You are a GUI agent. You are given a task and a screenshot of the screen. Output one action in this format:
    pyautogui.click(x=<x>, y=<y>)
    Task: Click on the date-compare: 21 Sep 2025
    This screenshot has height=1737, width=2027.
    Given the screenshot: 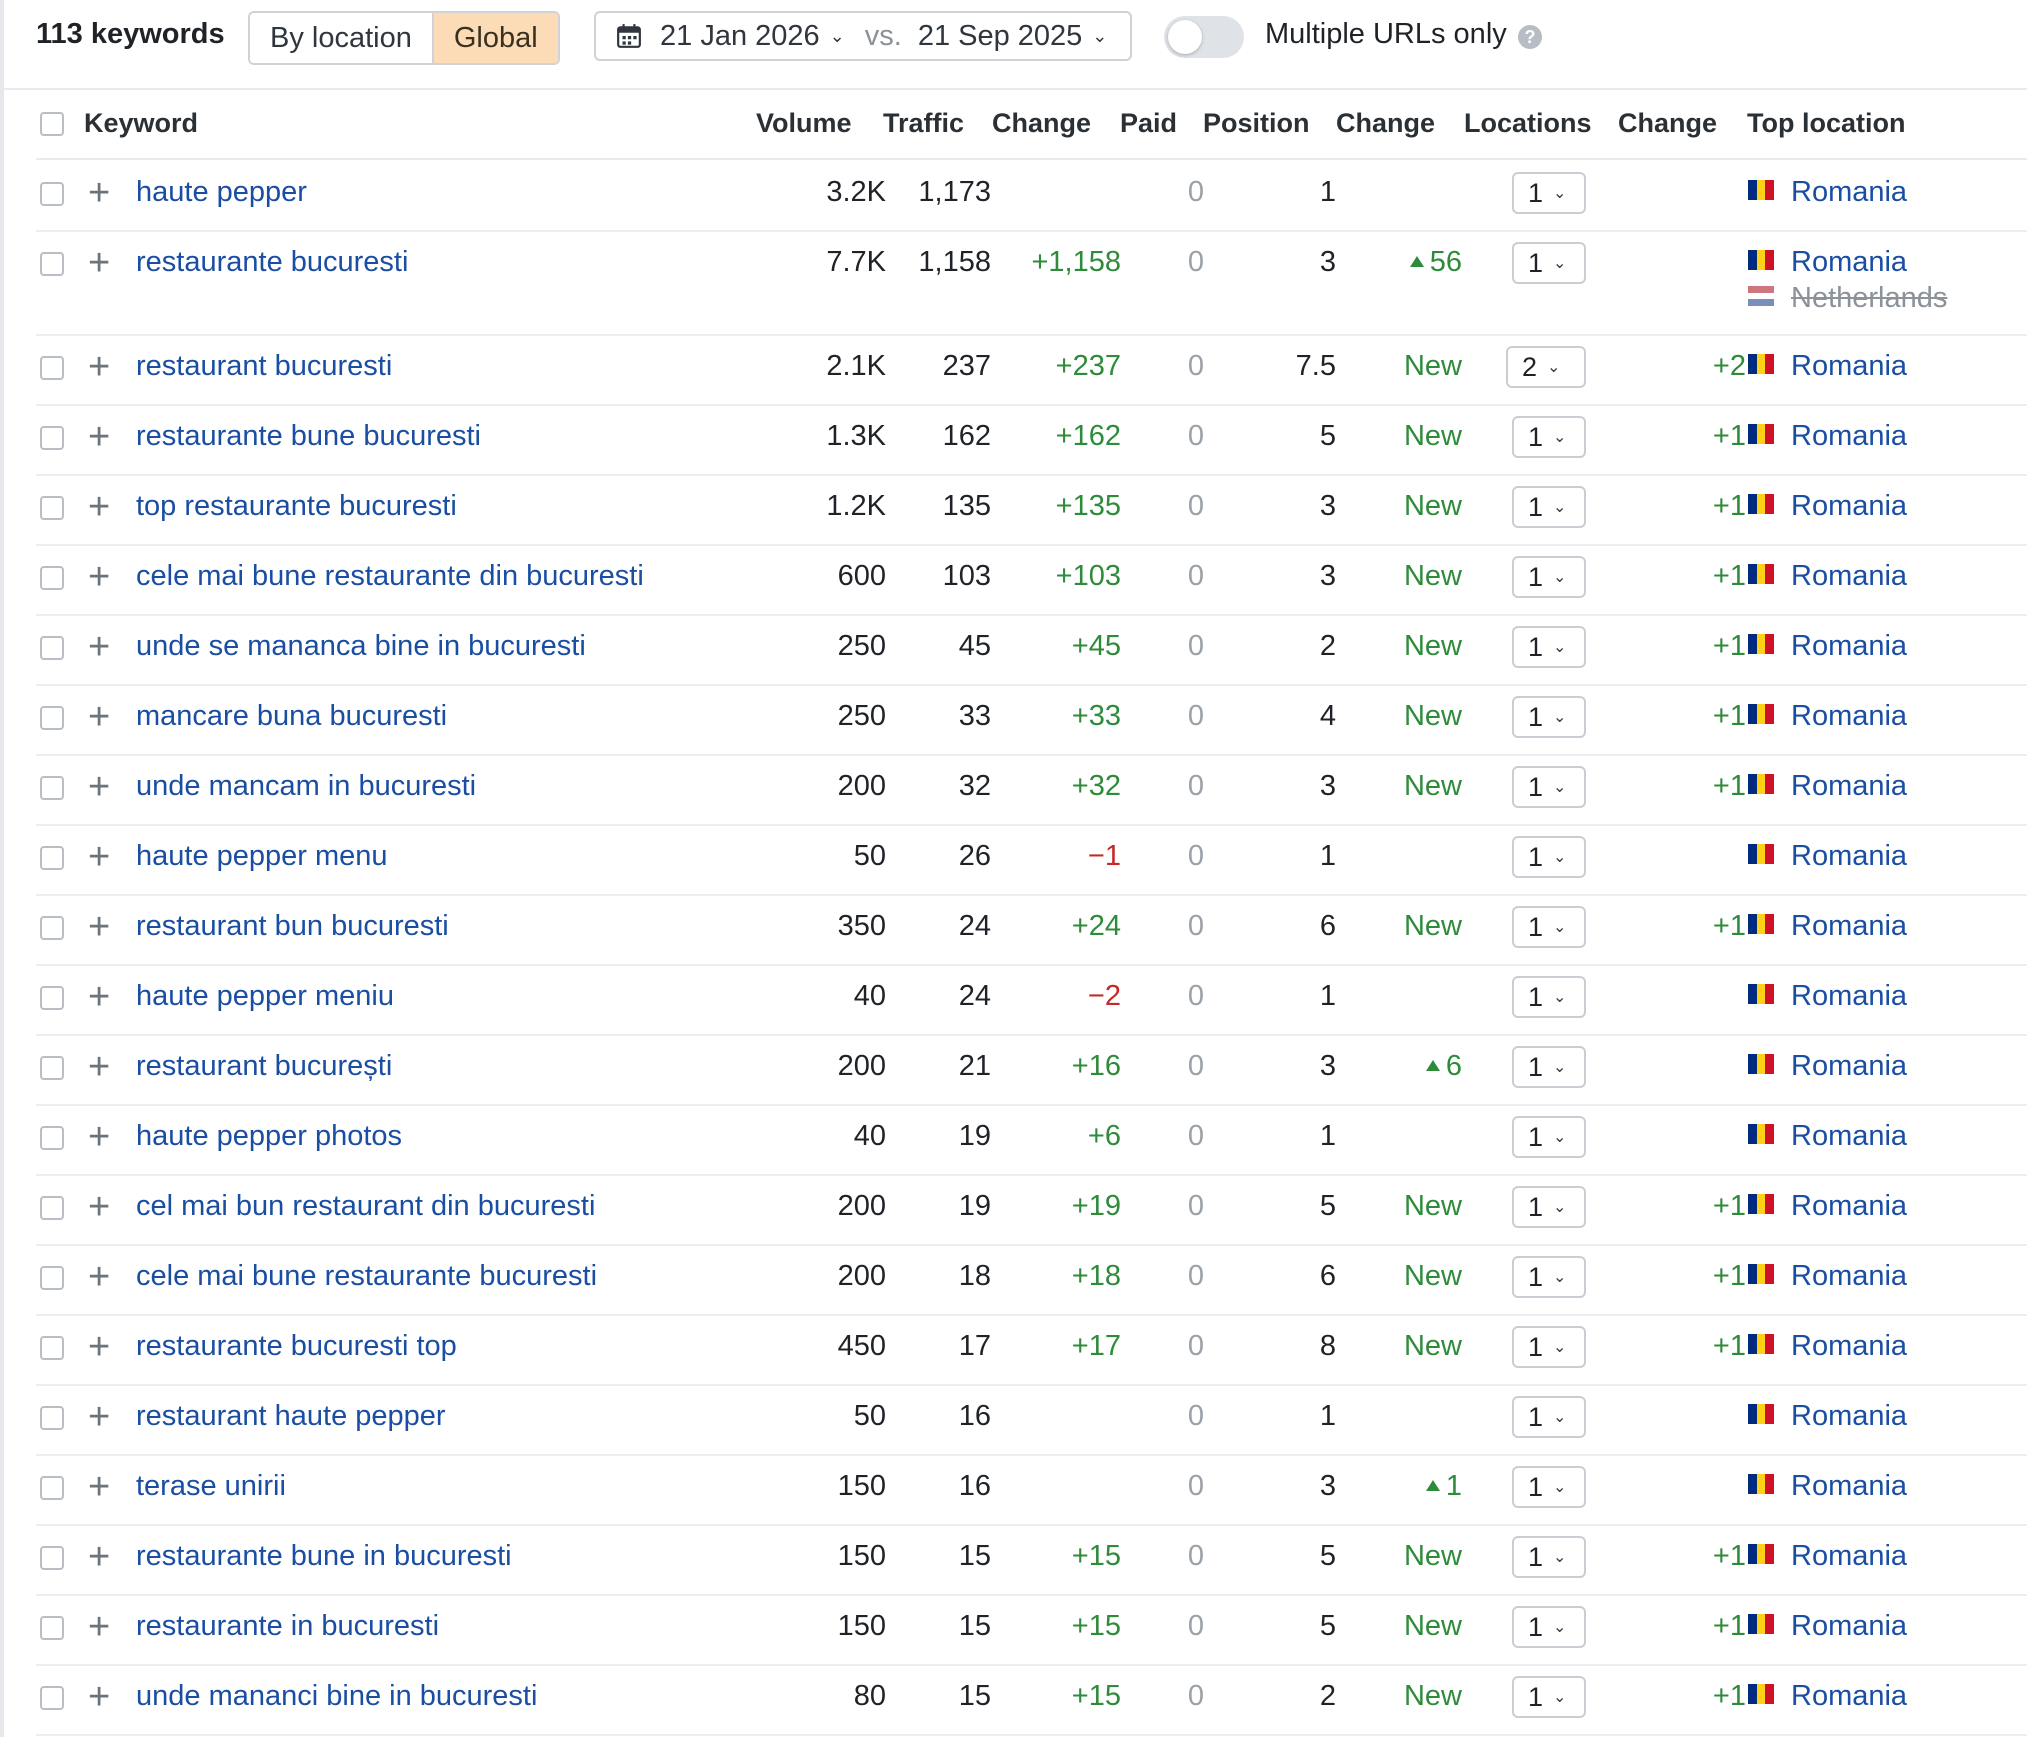 What is the action you would take?
    pyautogui.click(x=1000, y=35)
    